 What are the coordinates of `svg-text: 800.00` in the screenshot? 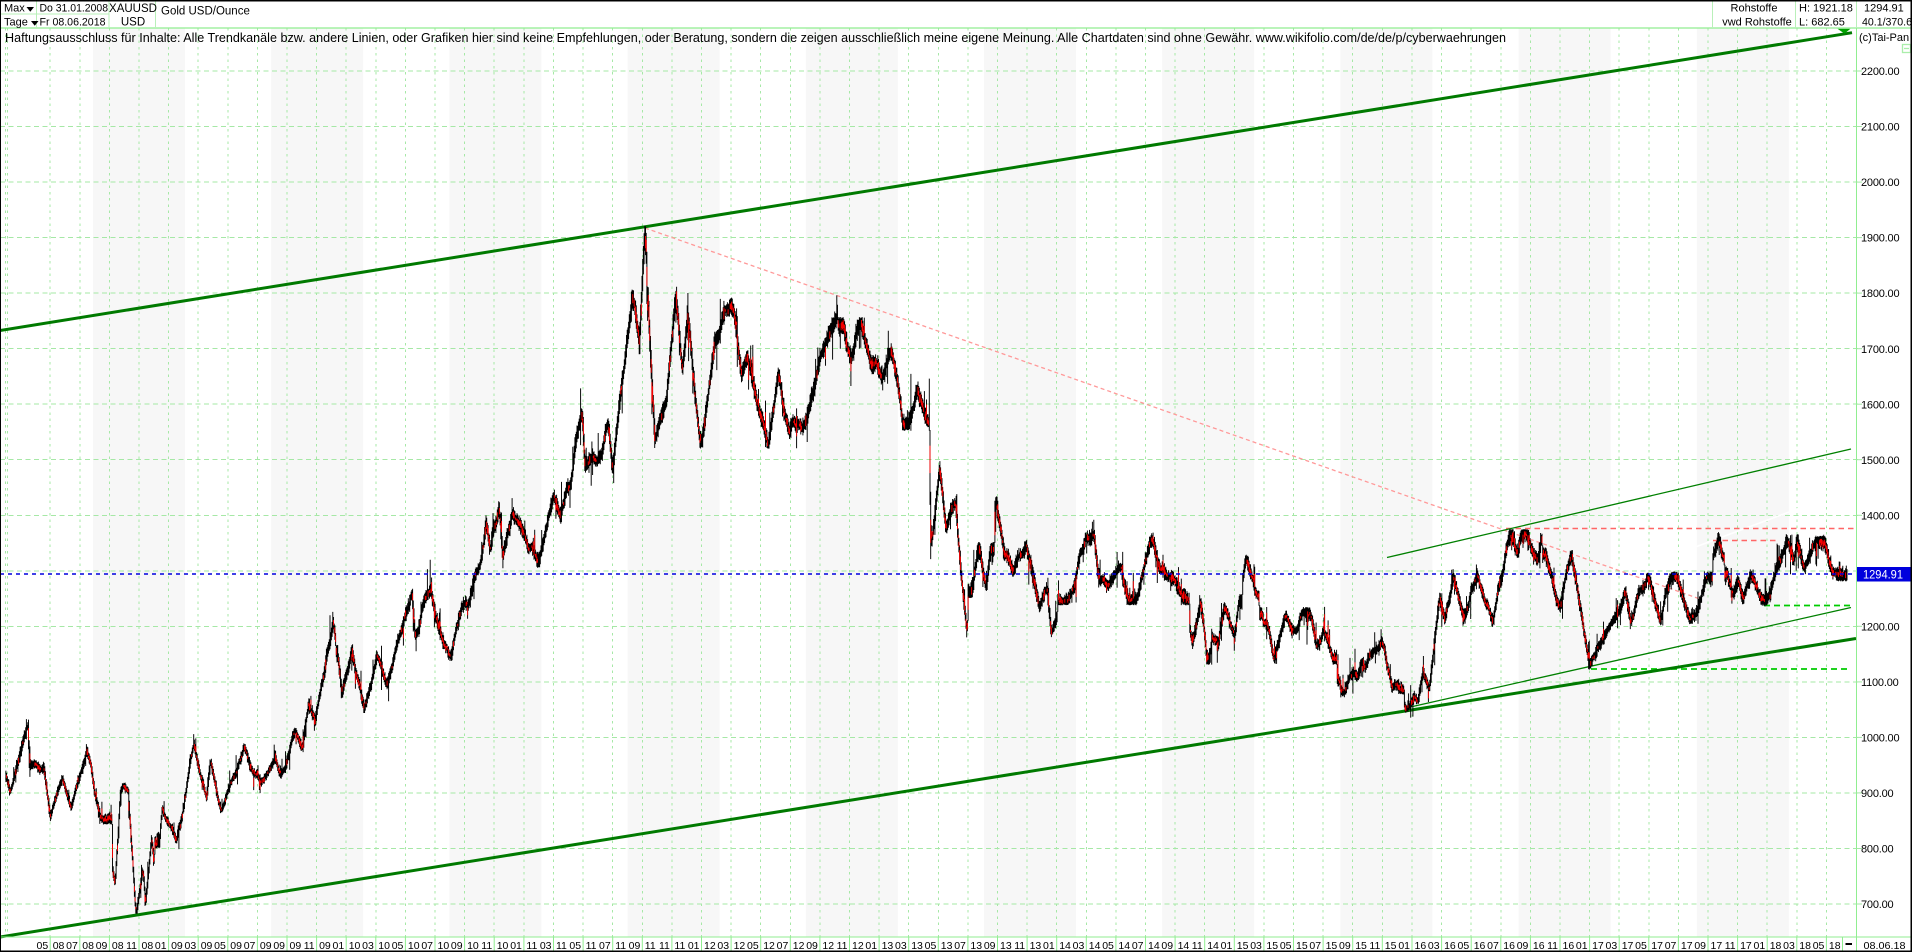 It's located at (1877, 850).